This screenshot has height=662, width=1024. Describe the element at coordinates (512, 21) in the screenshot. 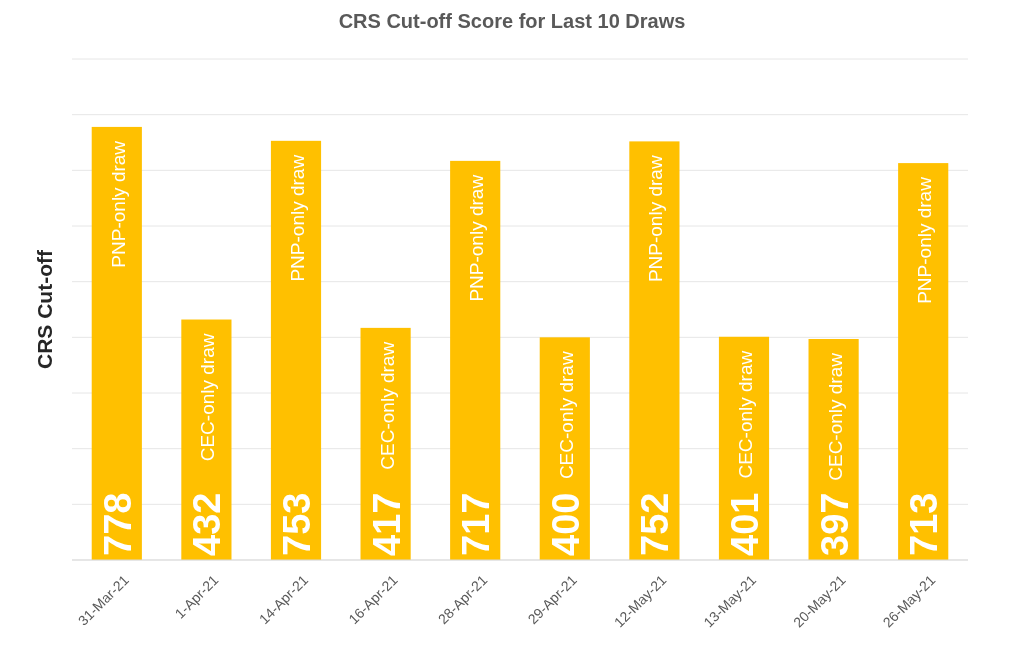

I see `chart-title: CRS Cut-off Score for Last 10 Draws` at that location.